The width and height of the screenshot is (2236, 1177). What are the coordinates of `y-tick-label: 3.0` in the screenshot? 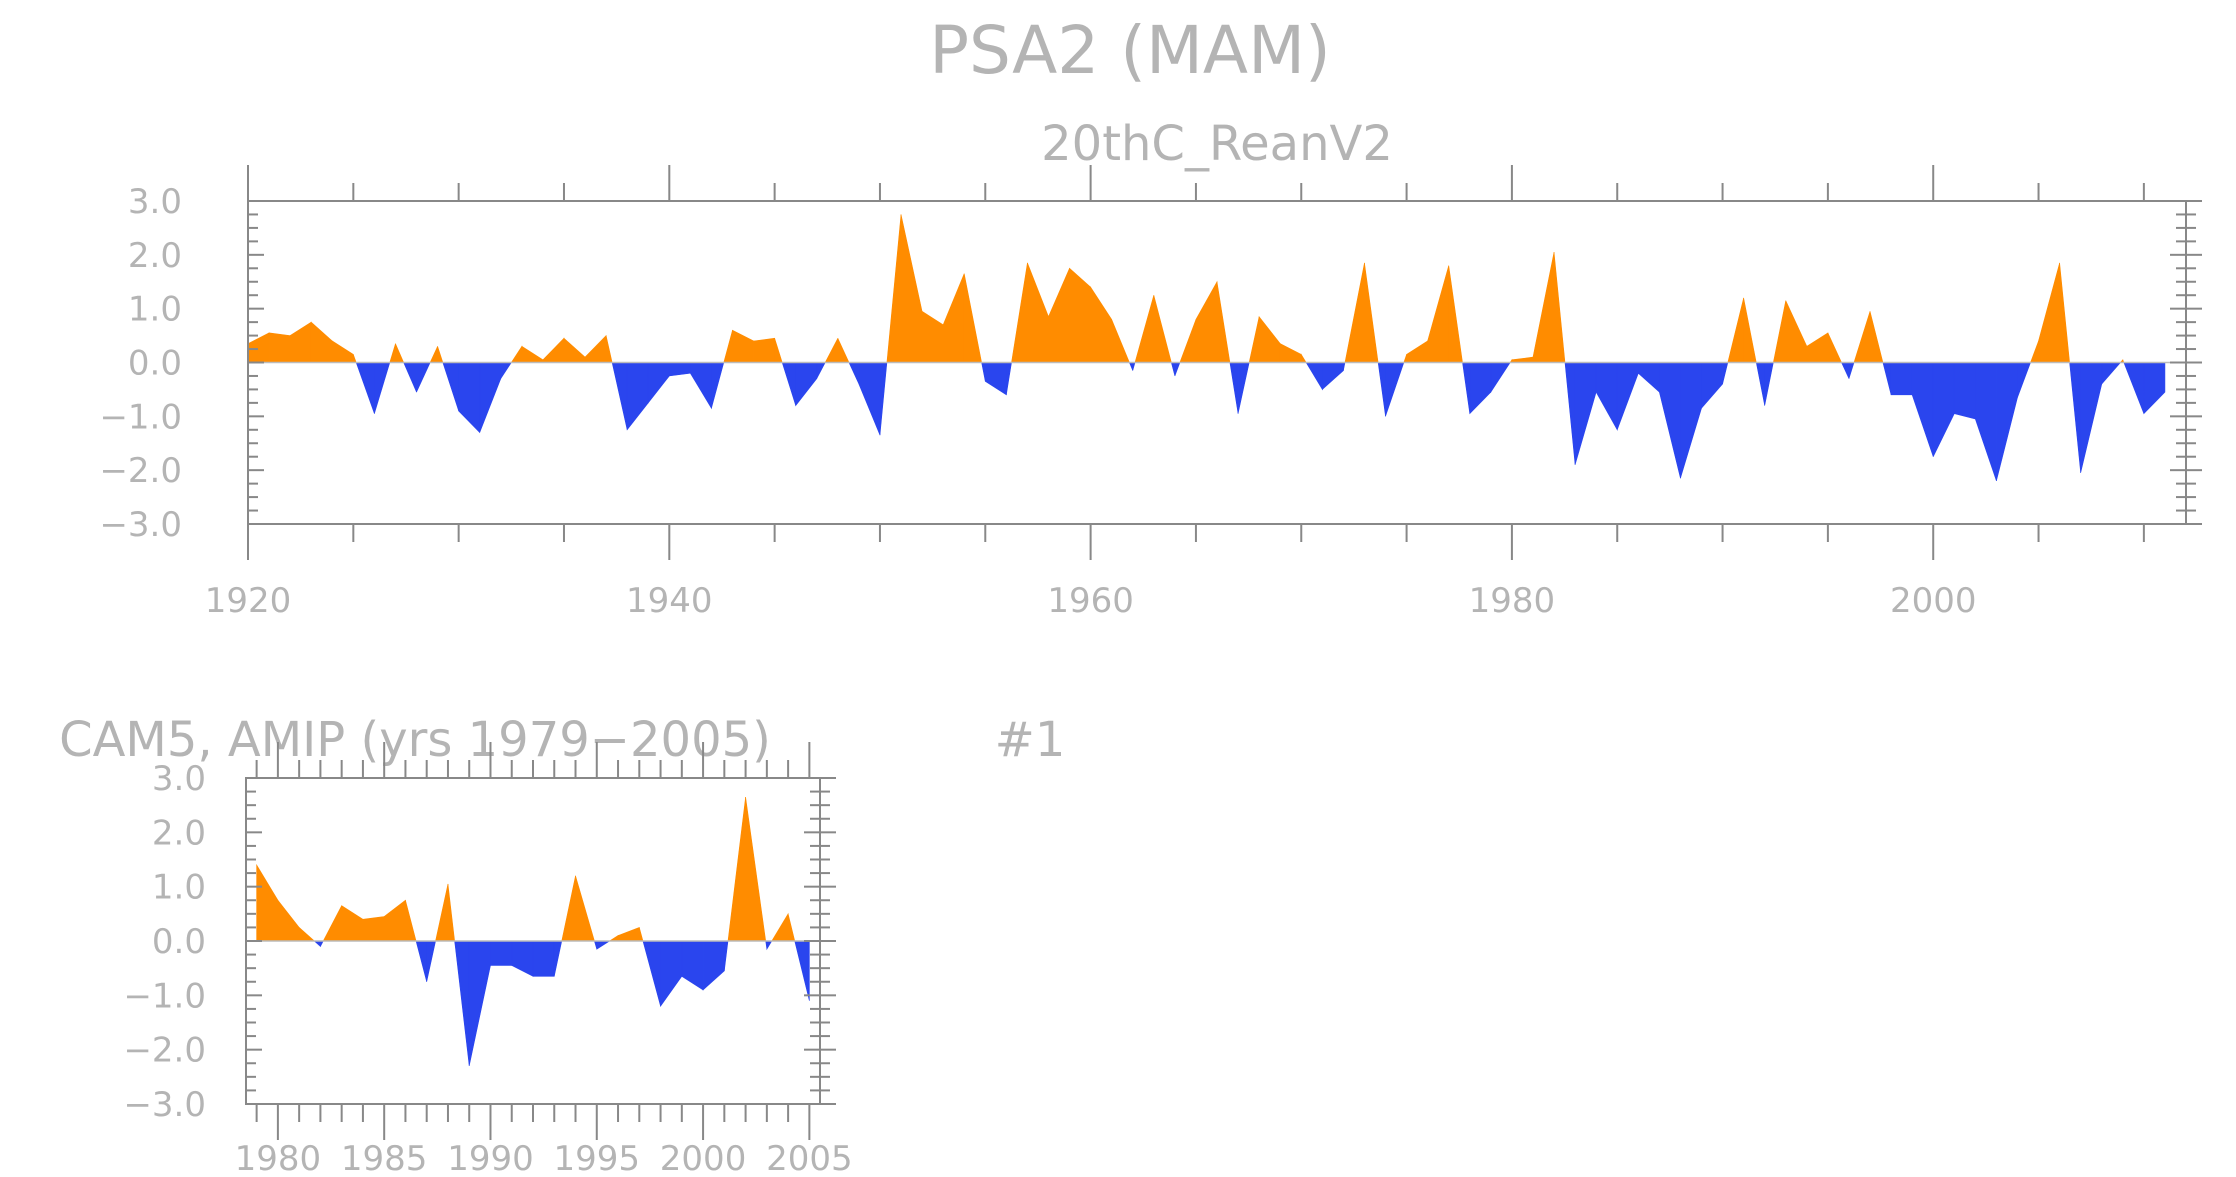 It's located at (155, 202).